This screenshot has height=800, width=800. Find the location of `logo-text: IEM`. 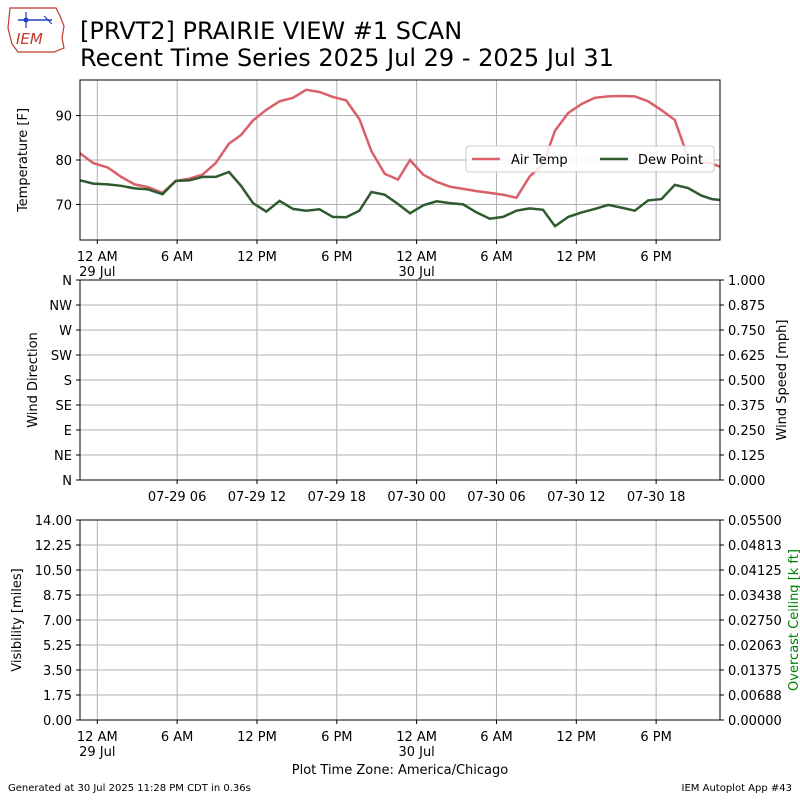

logo-text: IEM is located at coordinates (29, 39).